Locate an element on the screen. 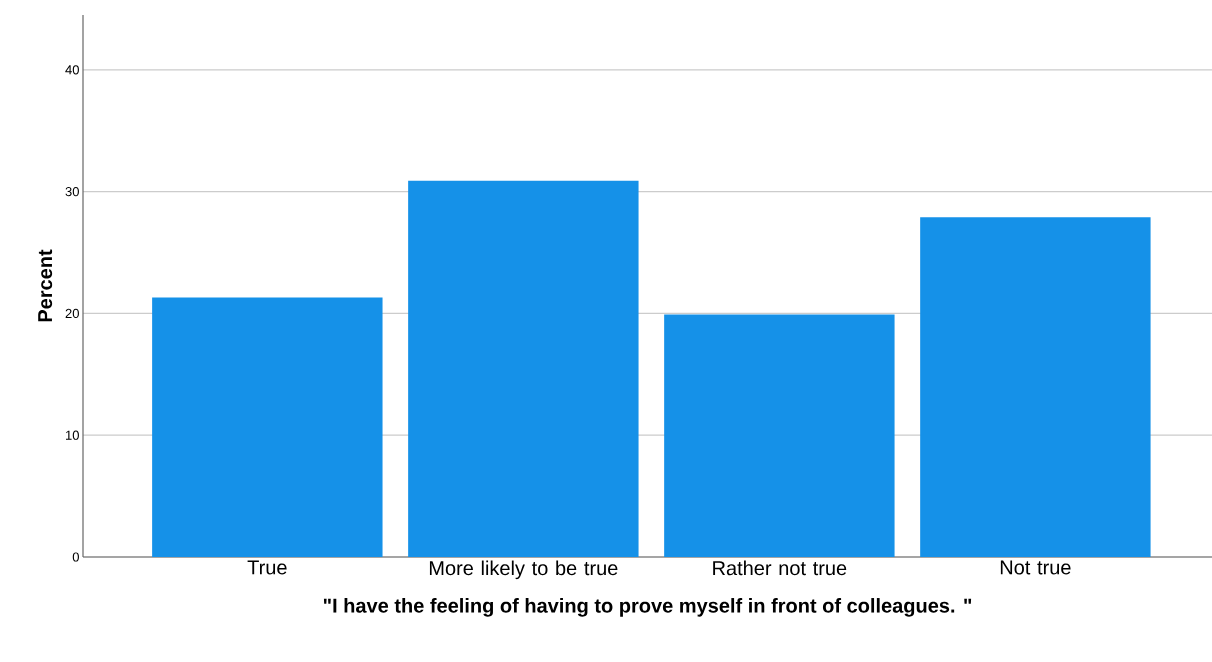 The height and width of the screenshot is (662, 1212). x-tick-label: True is located at coordinates (267, 567).